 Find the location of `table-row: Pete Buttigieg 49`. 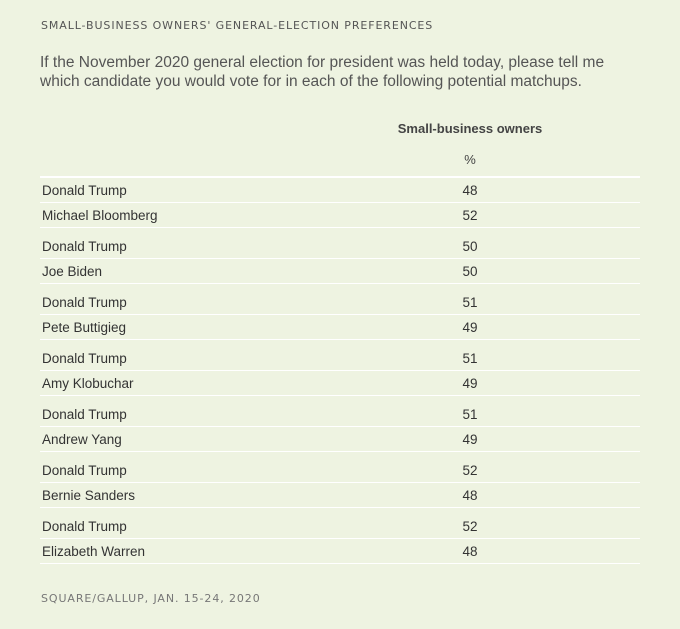

table-row: Pete Buttigieg 49 is located at coordinates (340, 327).